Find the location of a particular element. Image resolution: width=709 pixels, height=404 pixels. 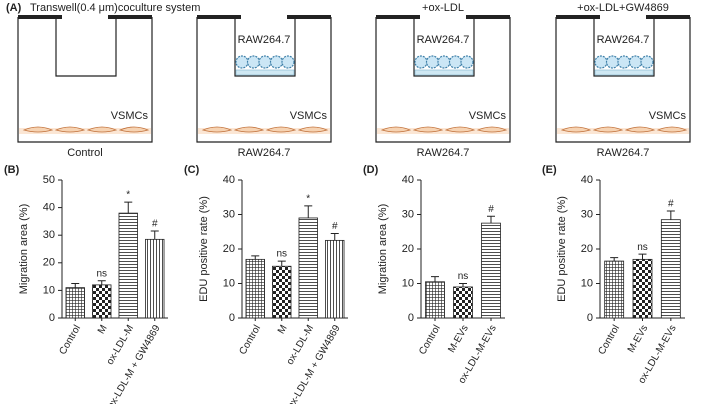

condition-label: Transwell(0.4 μm)coculture system is located at coordinates (115, 8).